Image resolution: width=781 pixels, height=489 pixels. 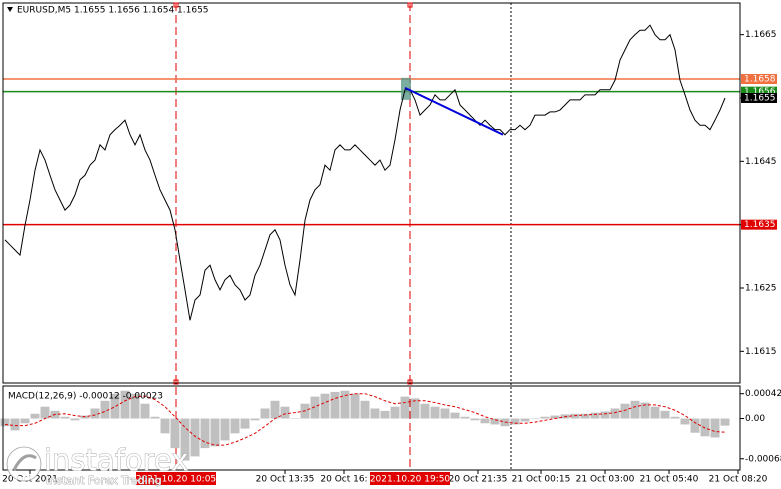 What do you see at coordinates (10, 9) in the screenshot?
I see `menu-arrow` at bounding box center [10, 9].